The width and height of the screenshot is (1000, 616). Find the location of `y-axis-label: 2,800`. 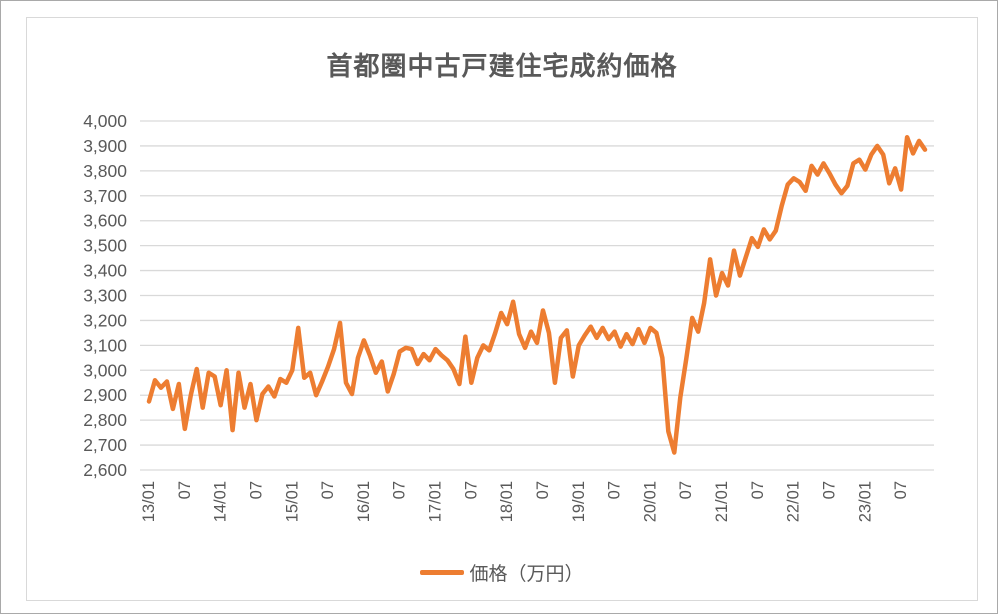

y-axis-label: 2,800 is located at coordinates (105, 420).